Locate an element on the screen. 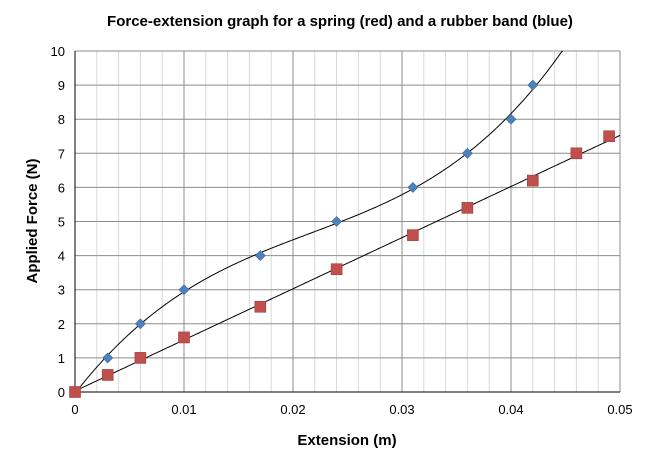 The width and height of the screenshot is (645, 469). y-tick-label: 10 is located at coordinates (58, 51).